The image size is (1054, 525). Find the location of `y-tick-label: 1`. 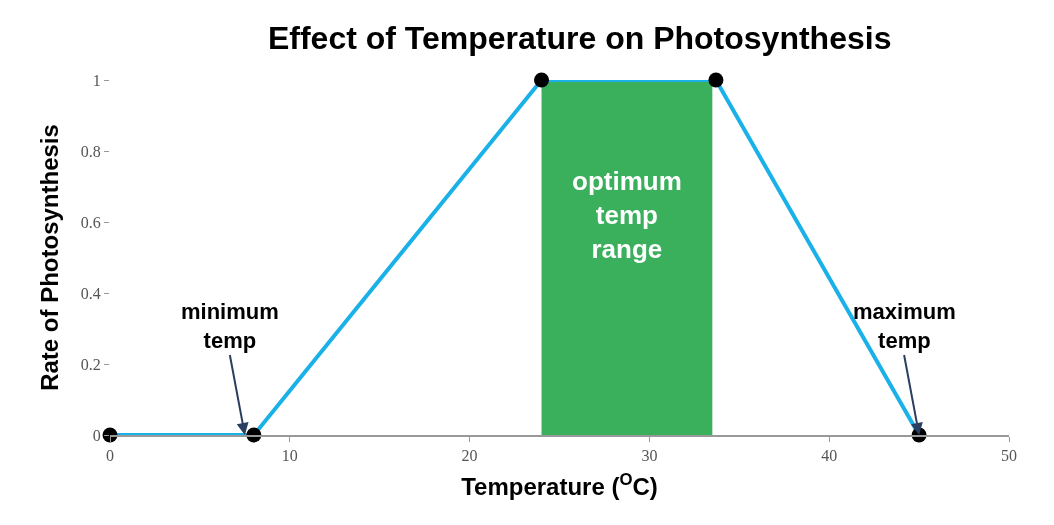

y-tick-label: 1 is located at coordinates (96, 80).